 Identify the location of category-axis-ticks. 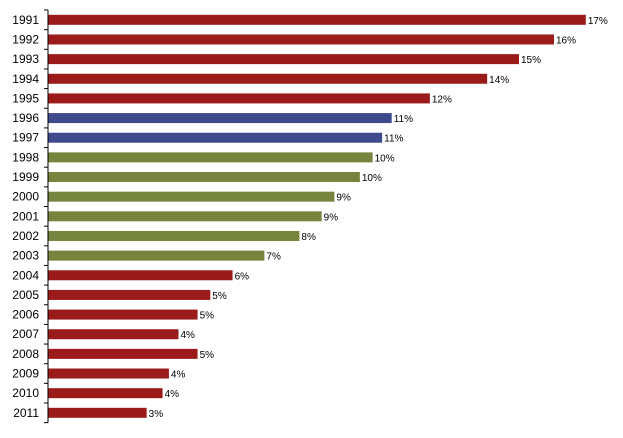
(46, 216).